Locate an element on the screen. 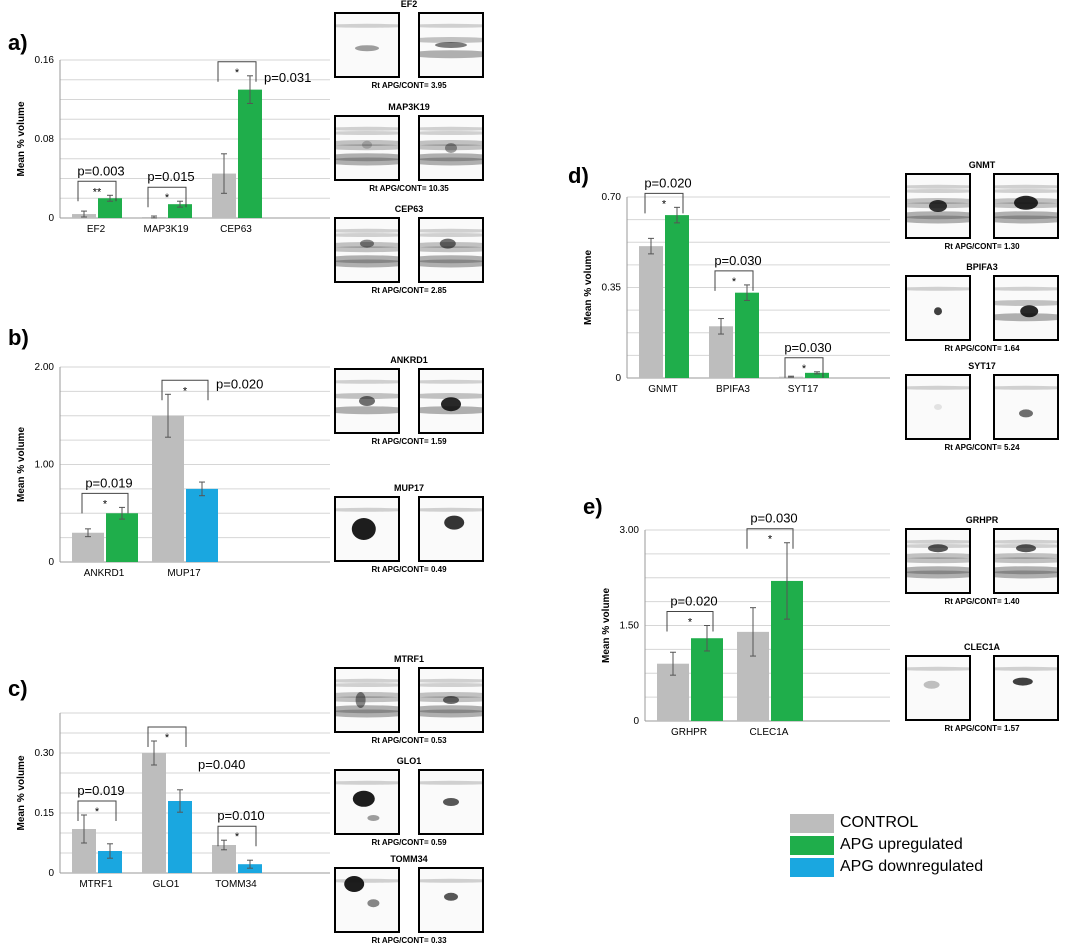 This screenshot has height=950, width=1065. x-tick-label: ANKRD1 is located at coordinates (104, 573).